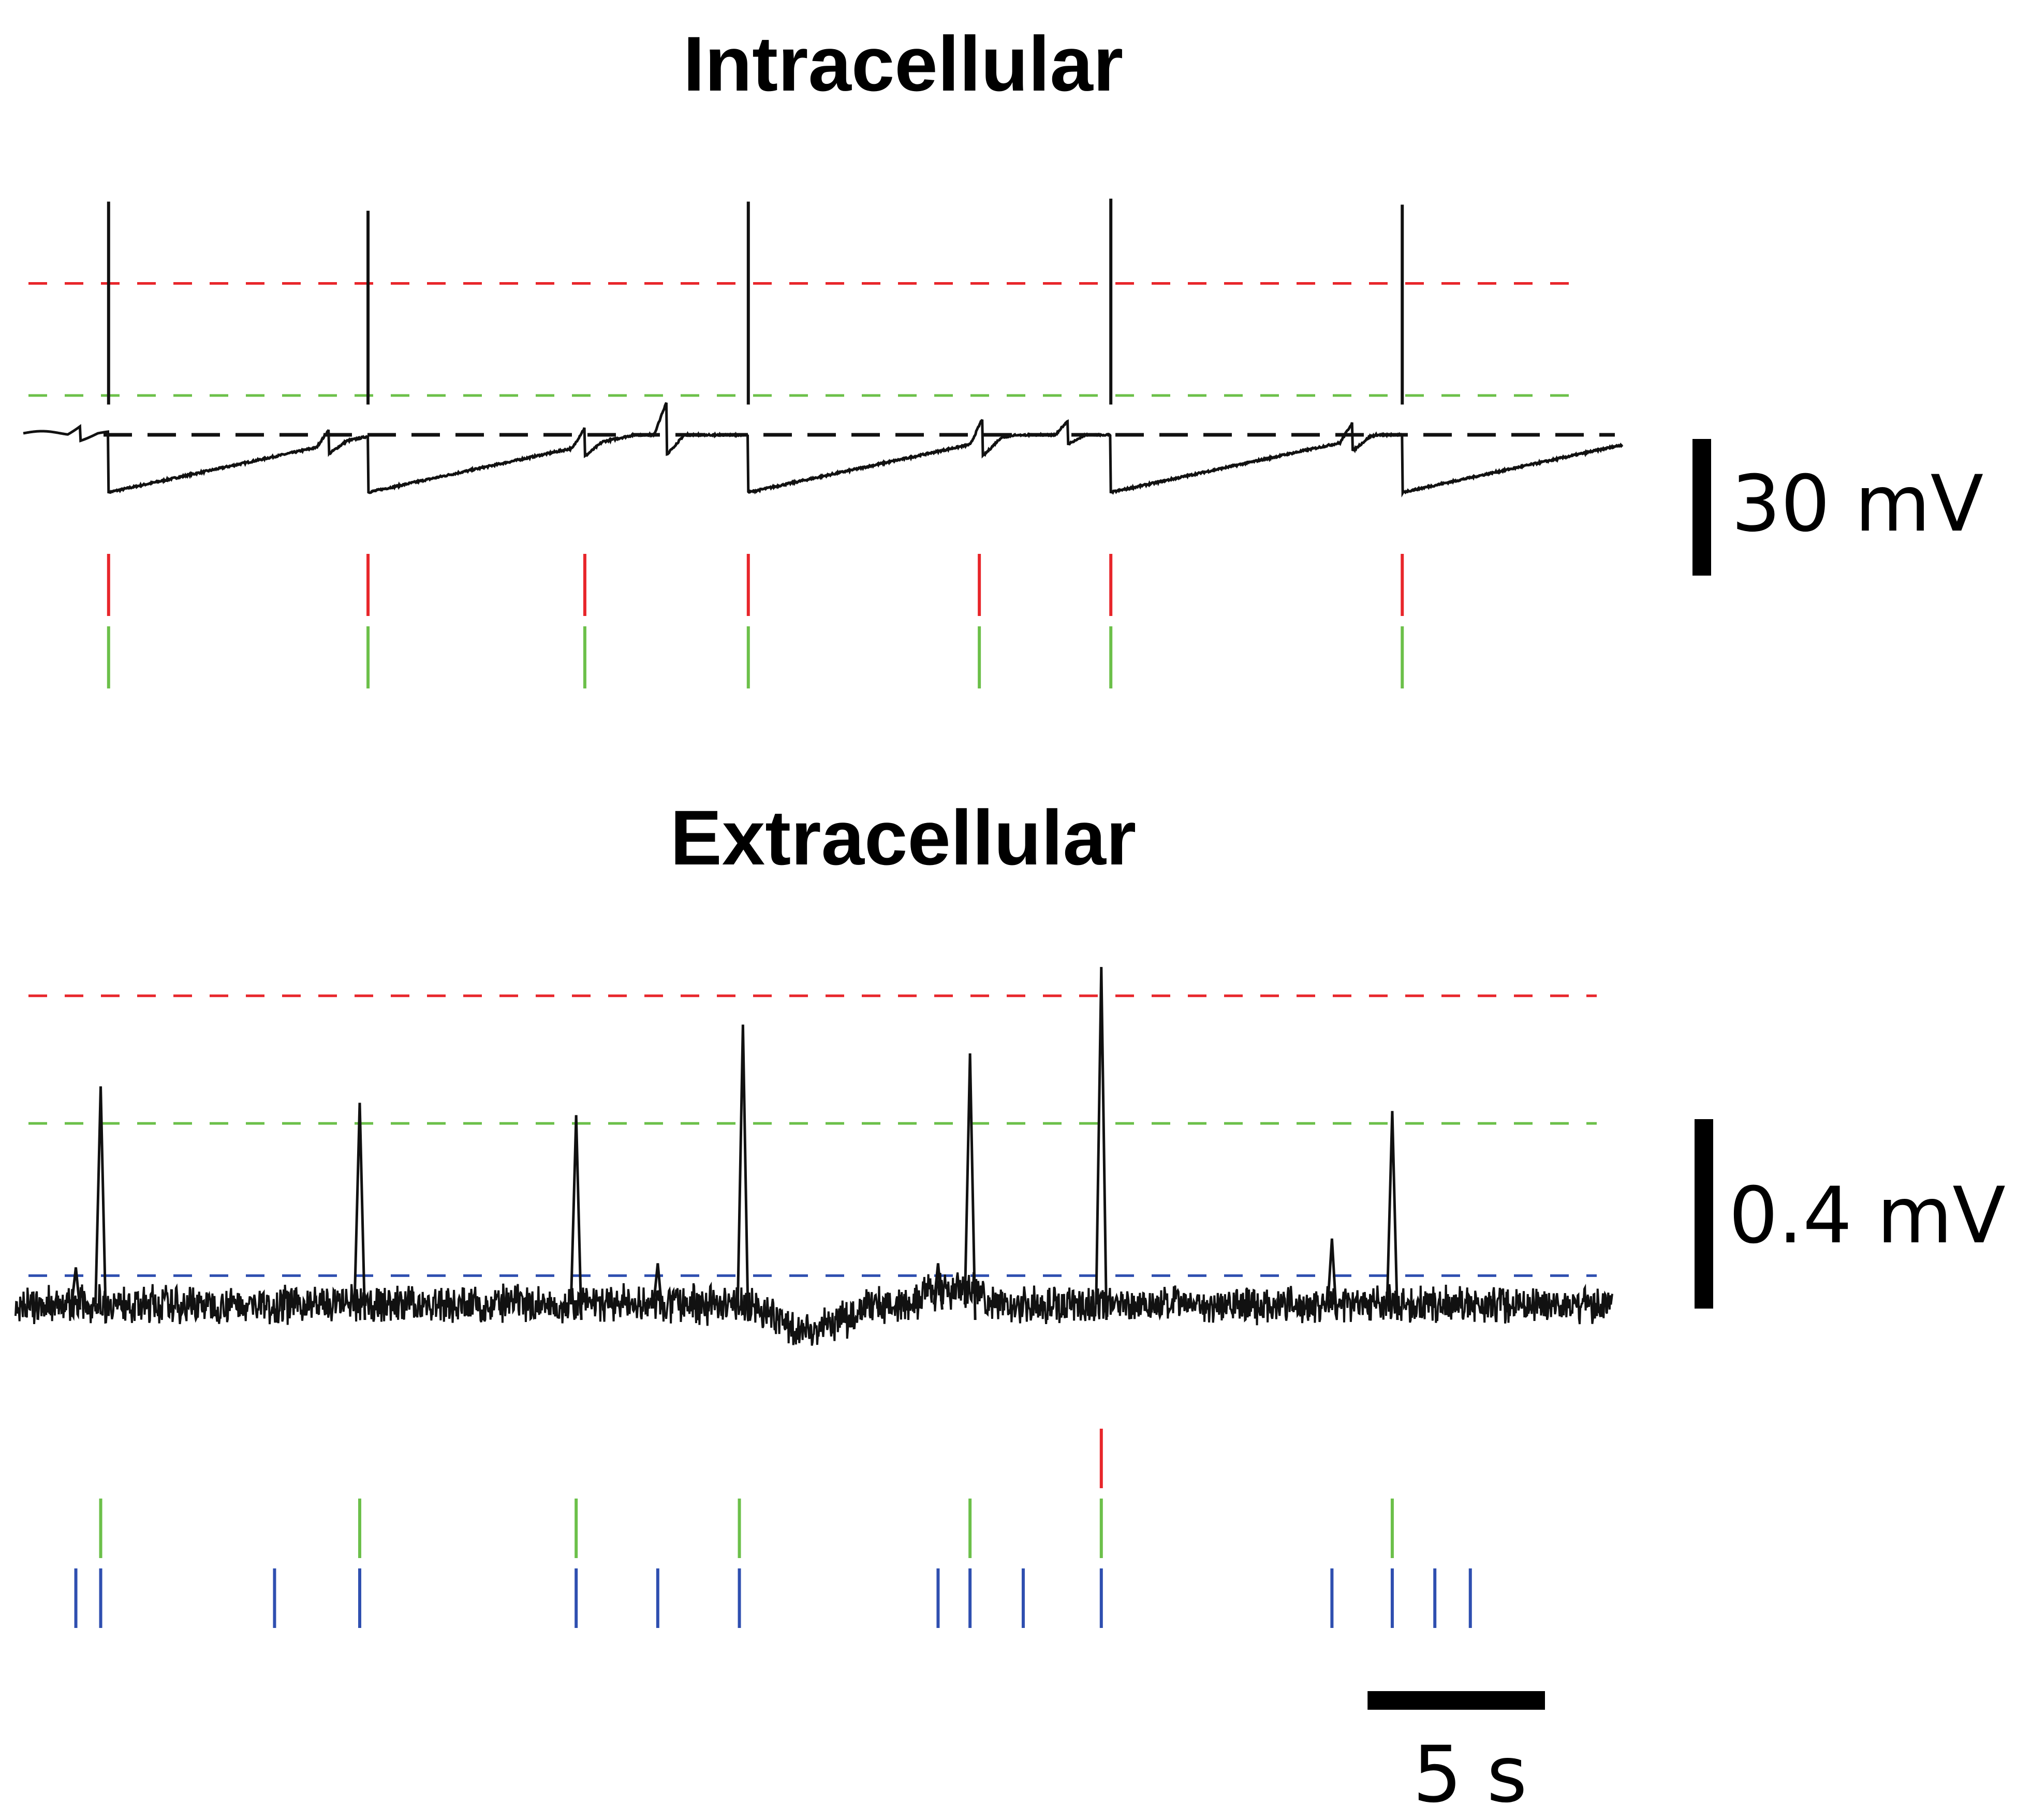  Describe the element at coordinates (1857, 504) in the screenshot. I see `intracellular-voltage-scale-label: 30 mV` at that location.